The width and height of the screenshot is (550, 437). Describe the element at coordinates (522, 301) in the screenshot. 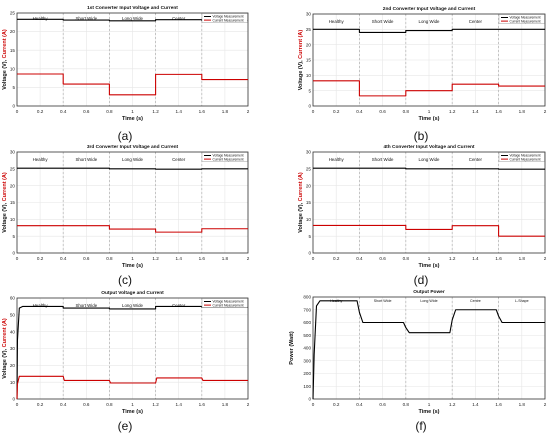

I see `region-label: L-Shape` at that location.